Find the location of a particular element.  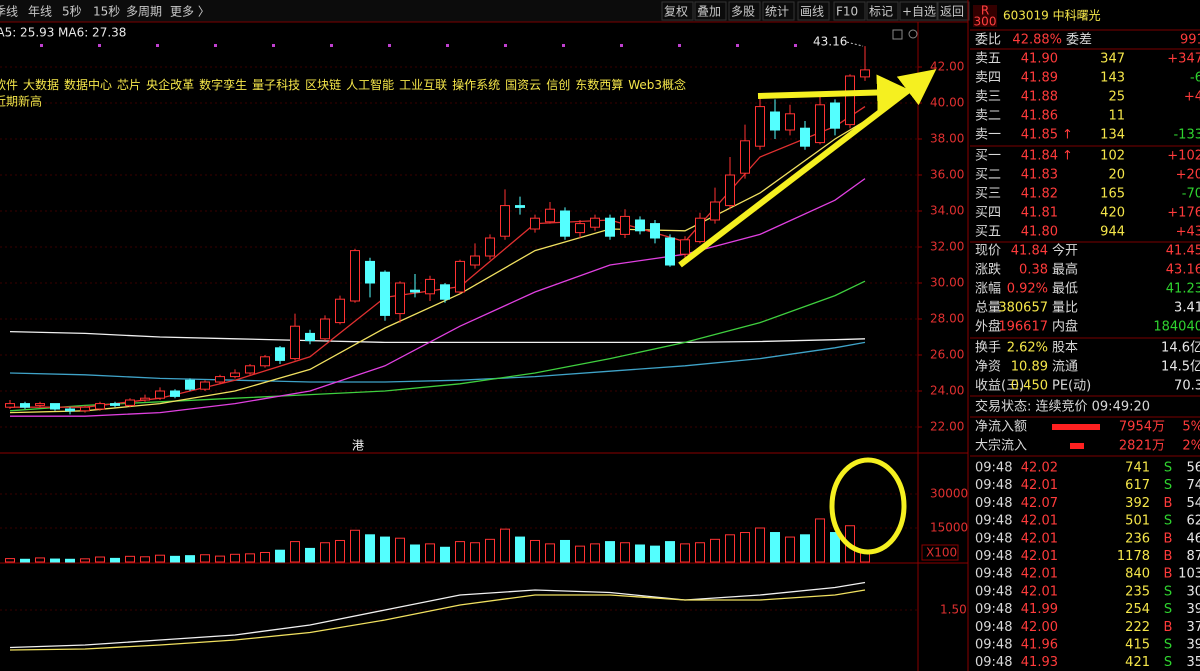

toolbar-button: 复权 is located at coordinates (676, 12).